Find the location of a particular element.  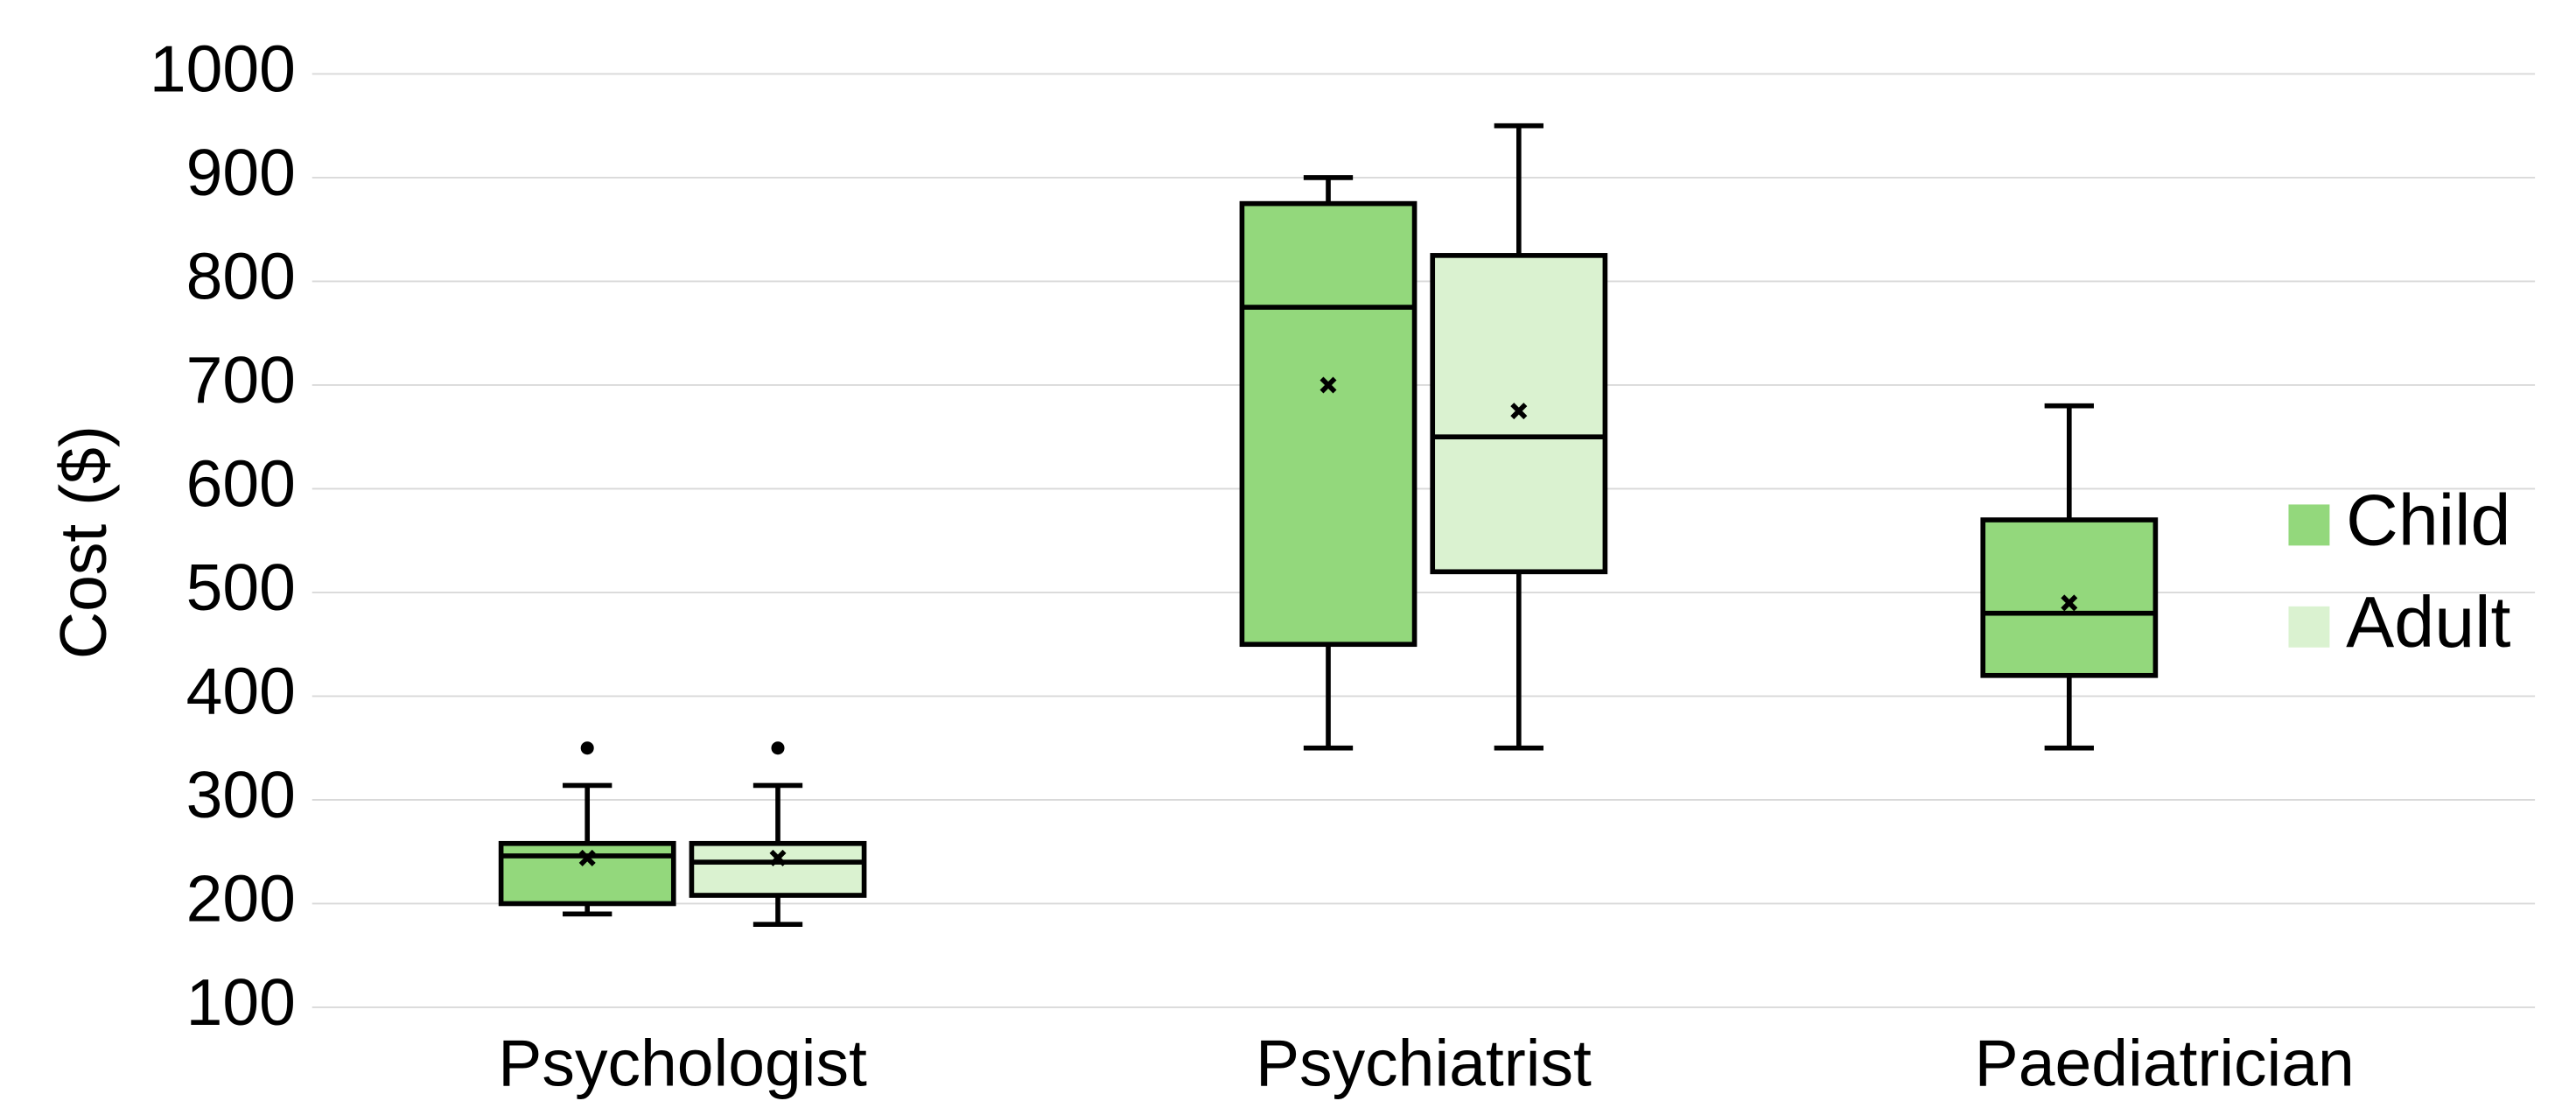

x-tick-label: Psychiatrist is located at coordinates (1424, 1062).